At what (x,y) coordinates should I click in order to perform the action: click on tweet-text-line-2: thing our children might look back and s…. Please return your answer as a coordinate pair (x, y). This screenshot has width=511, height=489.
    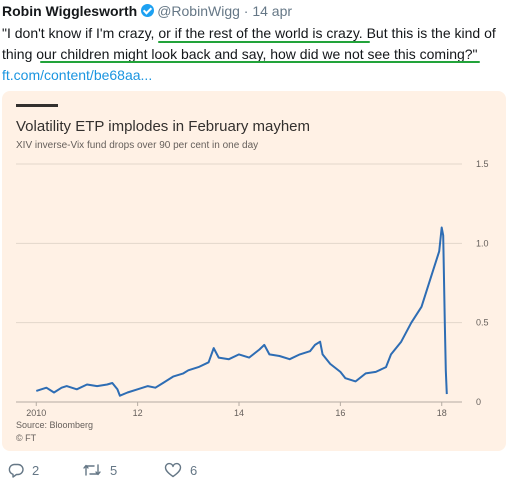
    Looking at the image, I should click on (240, 54).